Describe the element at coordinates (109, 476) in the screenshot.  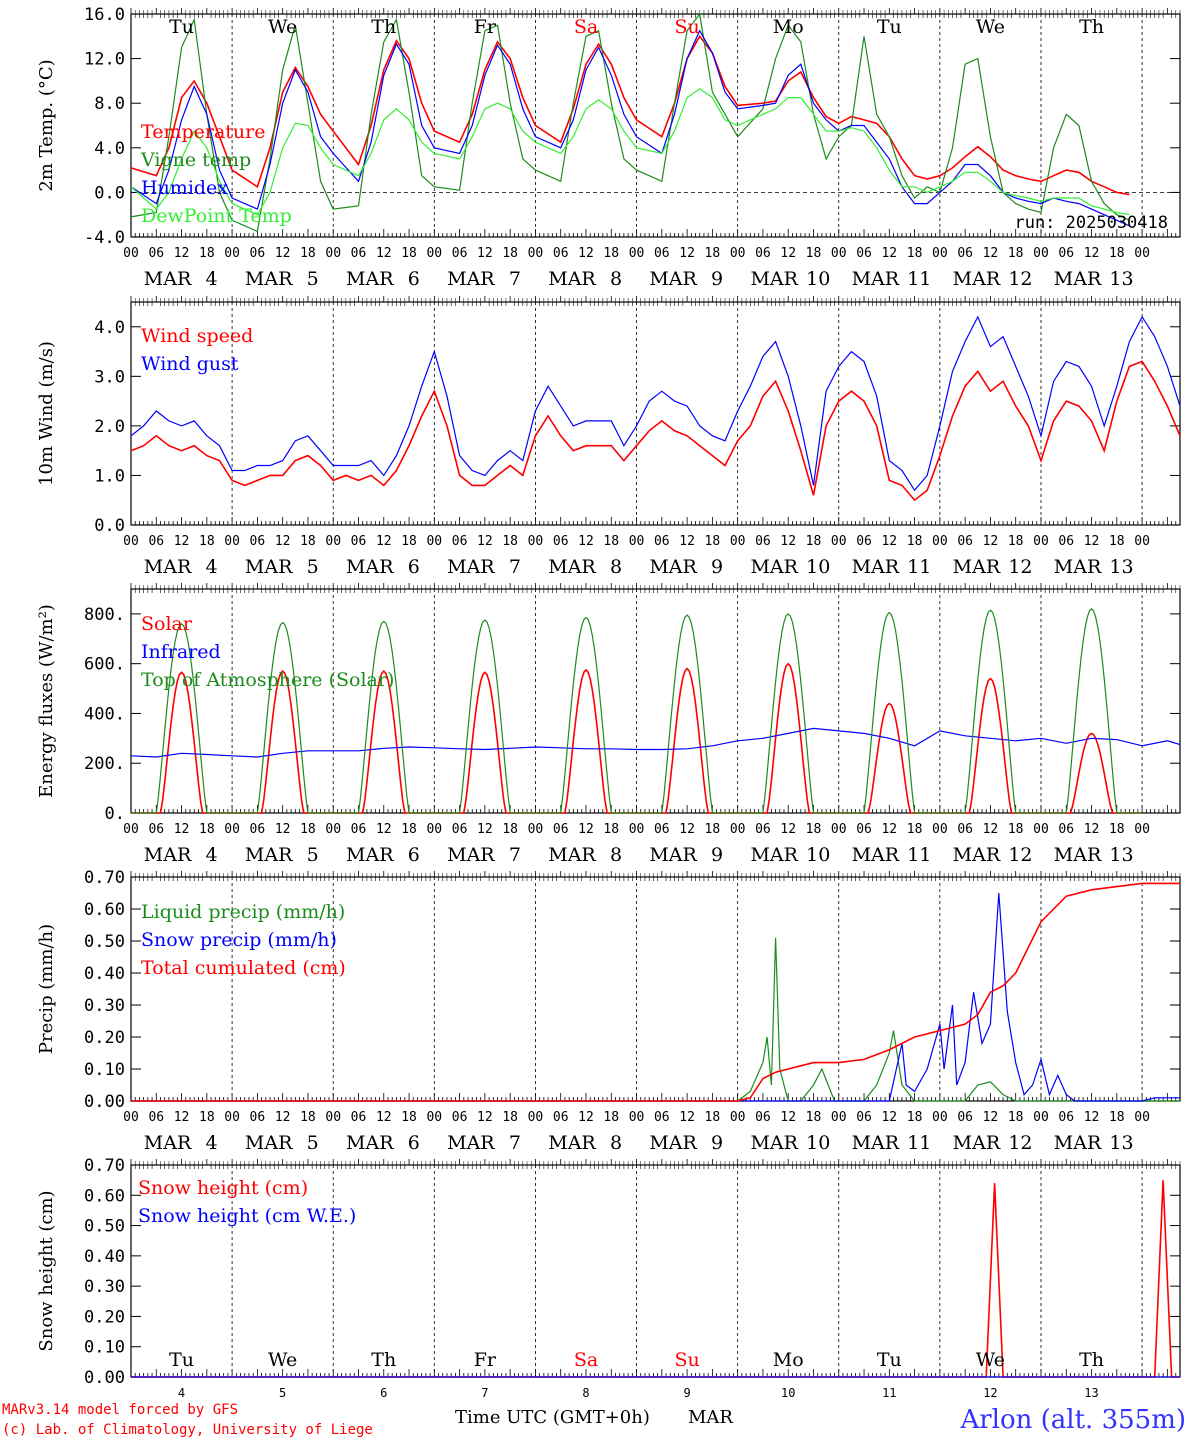
I see `y-tick-label: 1.0` at that location.